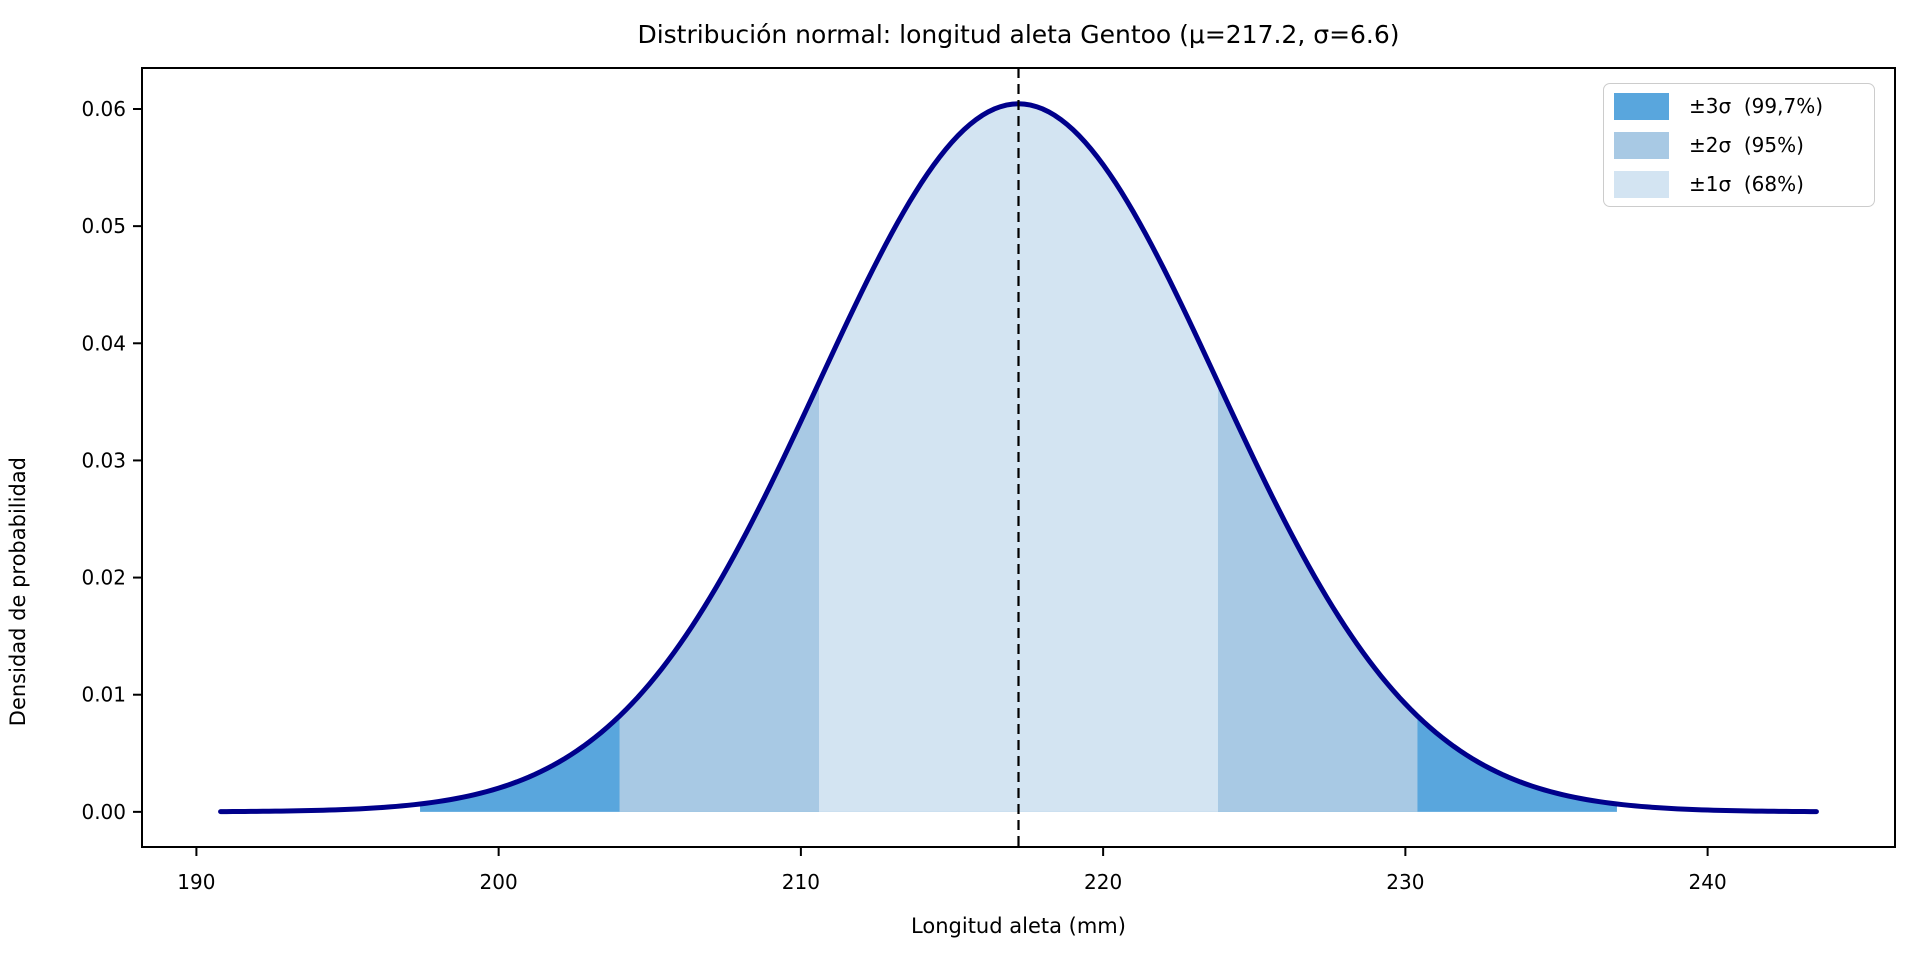  Describe the element at coordinates (103, 812) in the screenshot. I see `y-tick-label: 0.00` at that location.